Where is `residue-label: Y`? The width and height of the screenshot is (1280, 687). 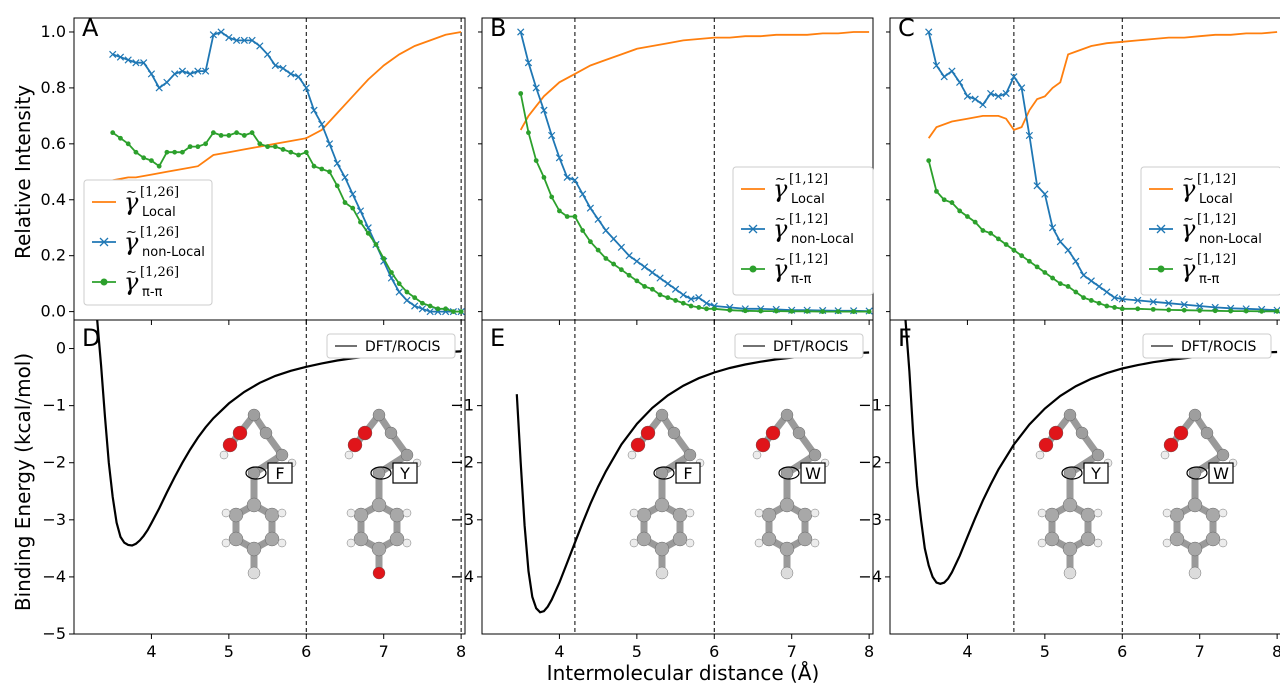 residue-label: Y is located at coordinates (1095, 473).